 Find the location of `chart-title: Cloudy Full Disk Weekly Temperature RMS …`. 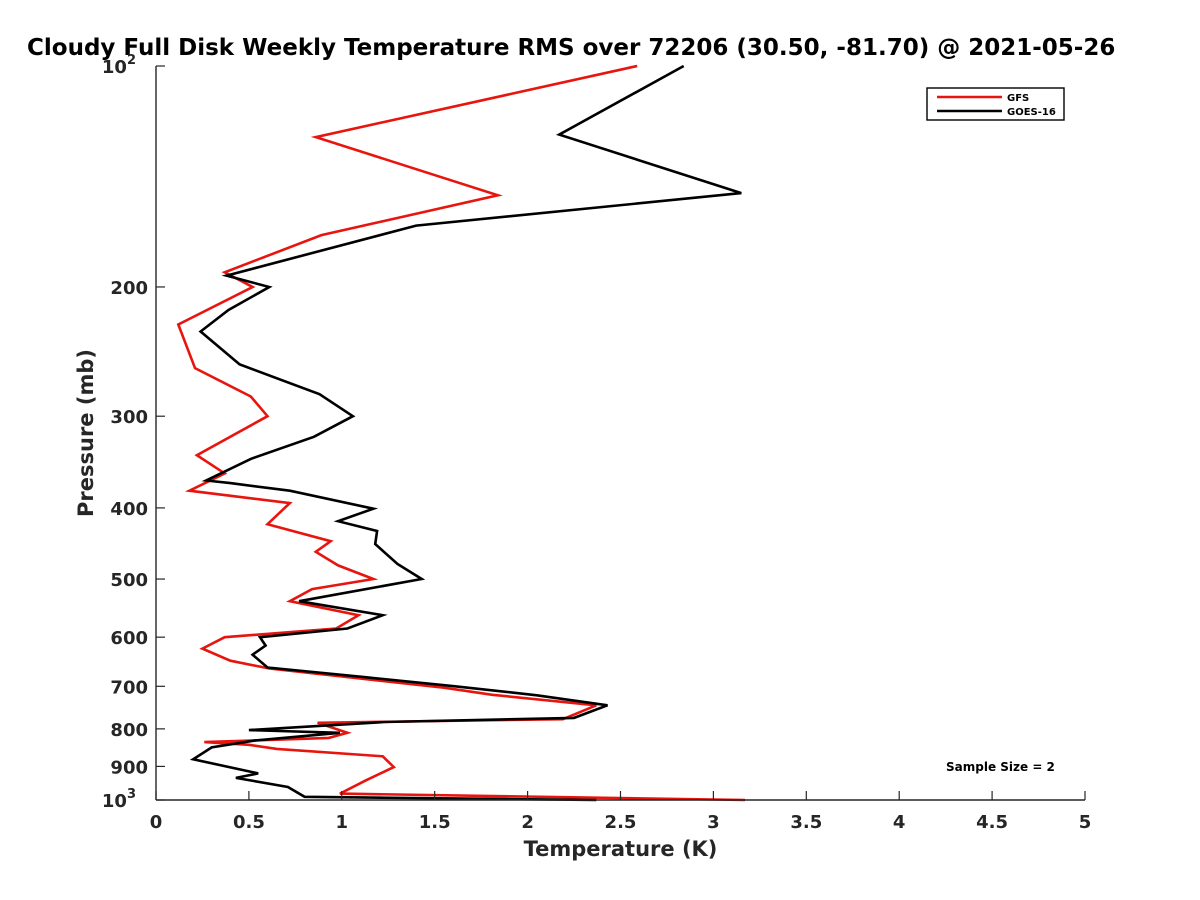

chart-title: Cloudy Full Disk Weekly Temperature RMS … is located at coordinates (571, 48).